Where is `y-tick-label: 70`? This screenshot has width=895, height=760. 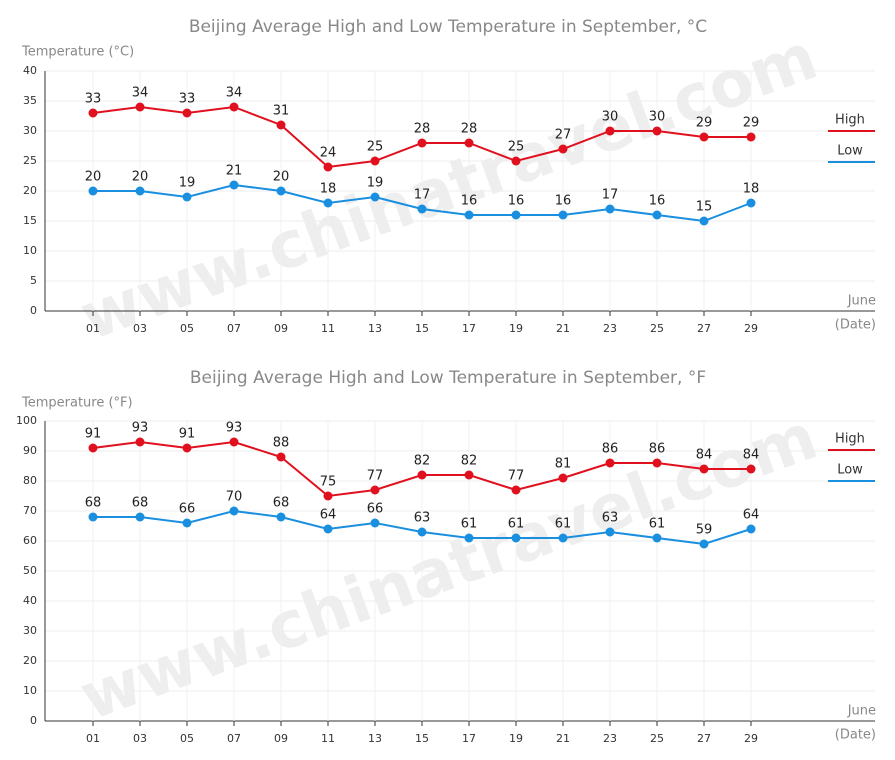 y-tick-label: 70 is located at coordinates (30, 510).